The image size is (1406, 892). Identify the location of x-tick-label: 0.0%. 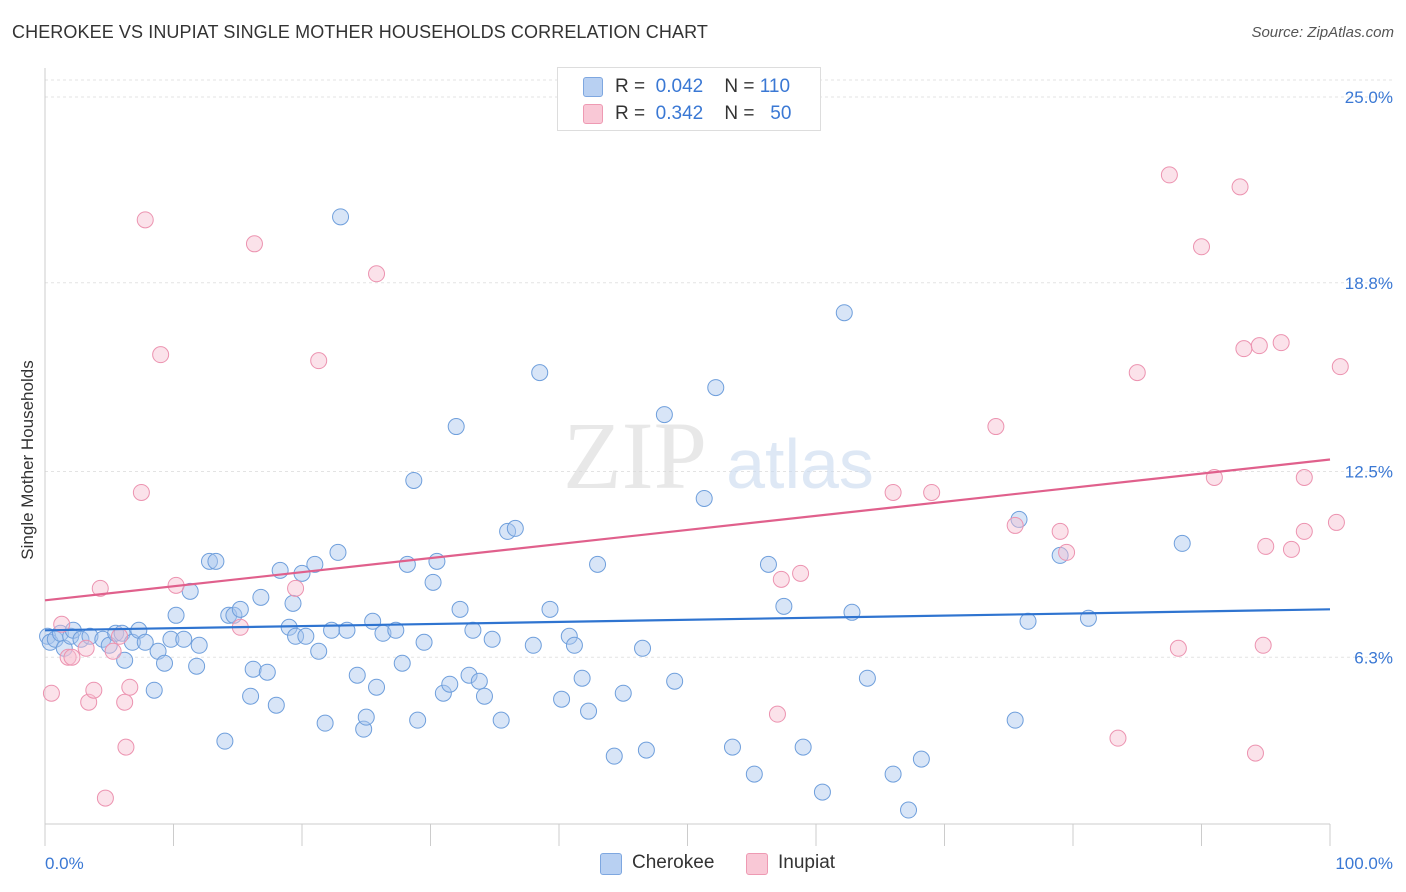
(64, 863).